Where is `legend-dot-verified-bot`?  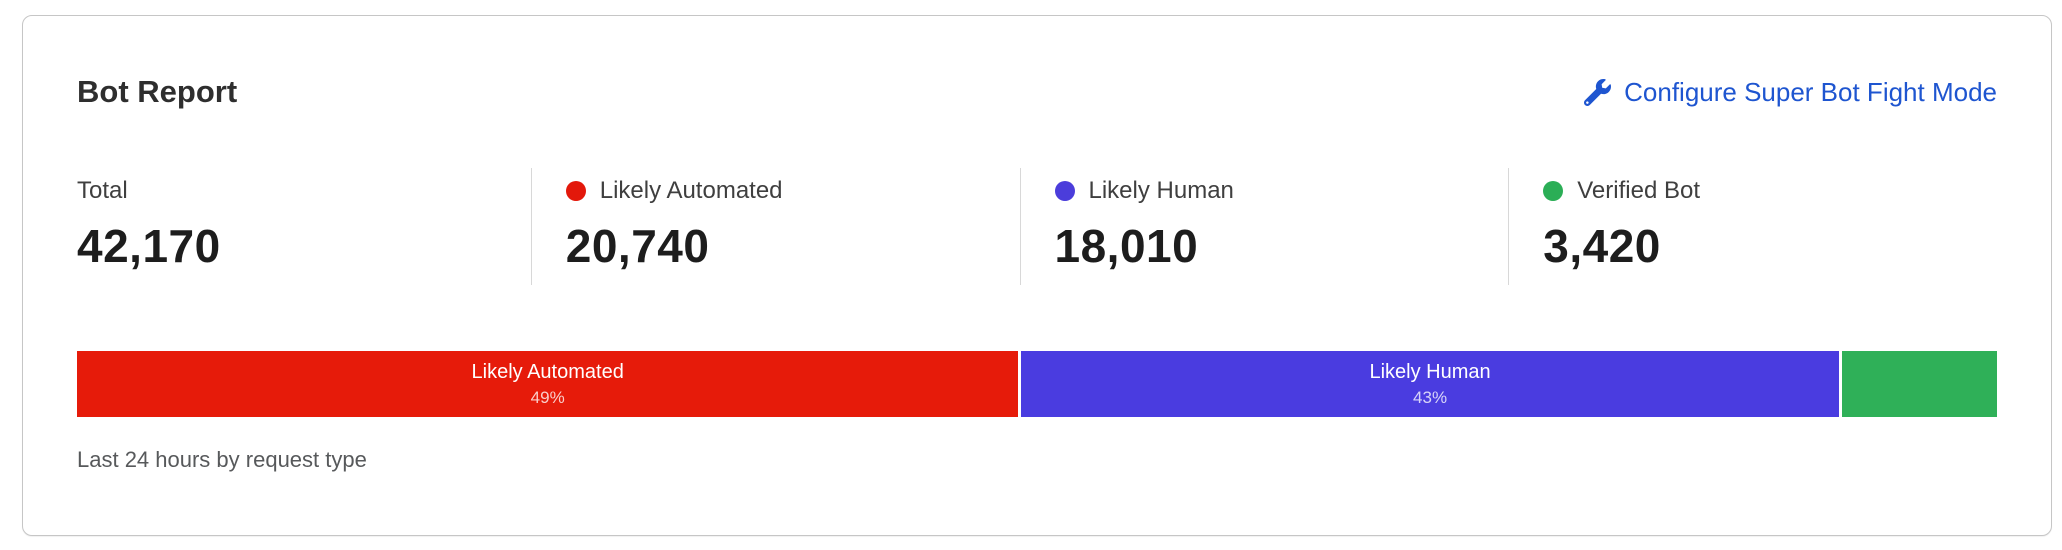 legend-dot-verified-bot is located at coordinates (1553, 191).